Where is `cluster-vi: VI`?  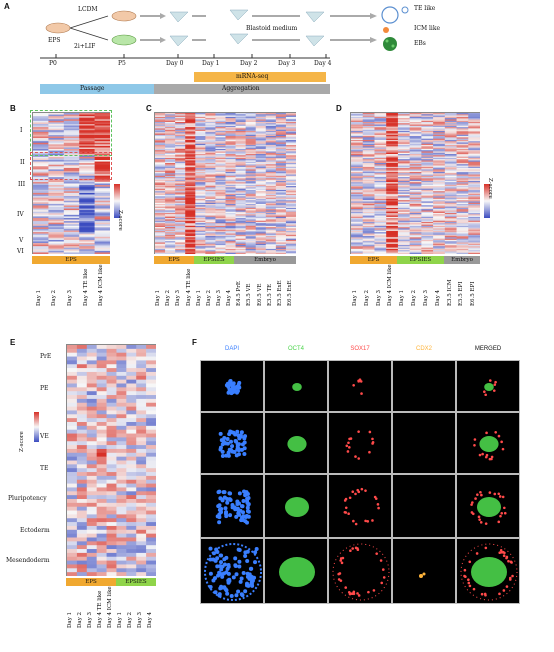 cluster-vi: VI is located at coordinates (20, 251).